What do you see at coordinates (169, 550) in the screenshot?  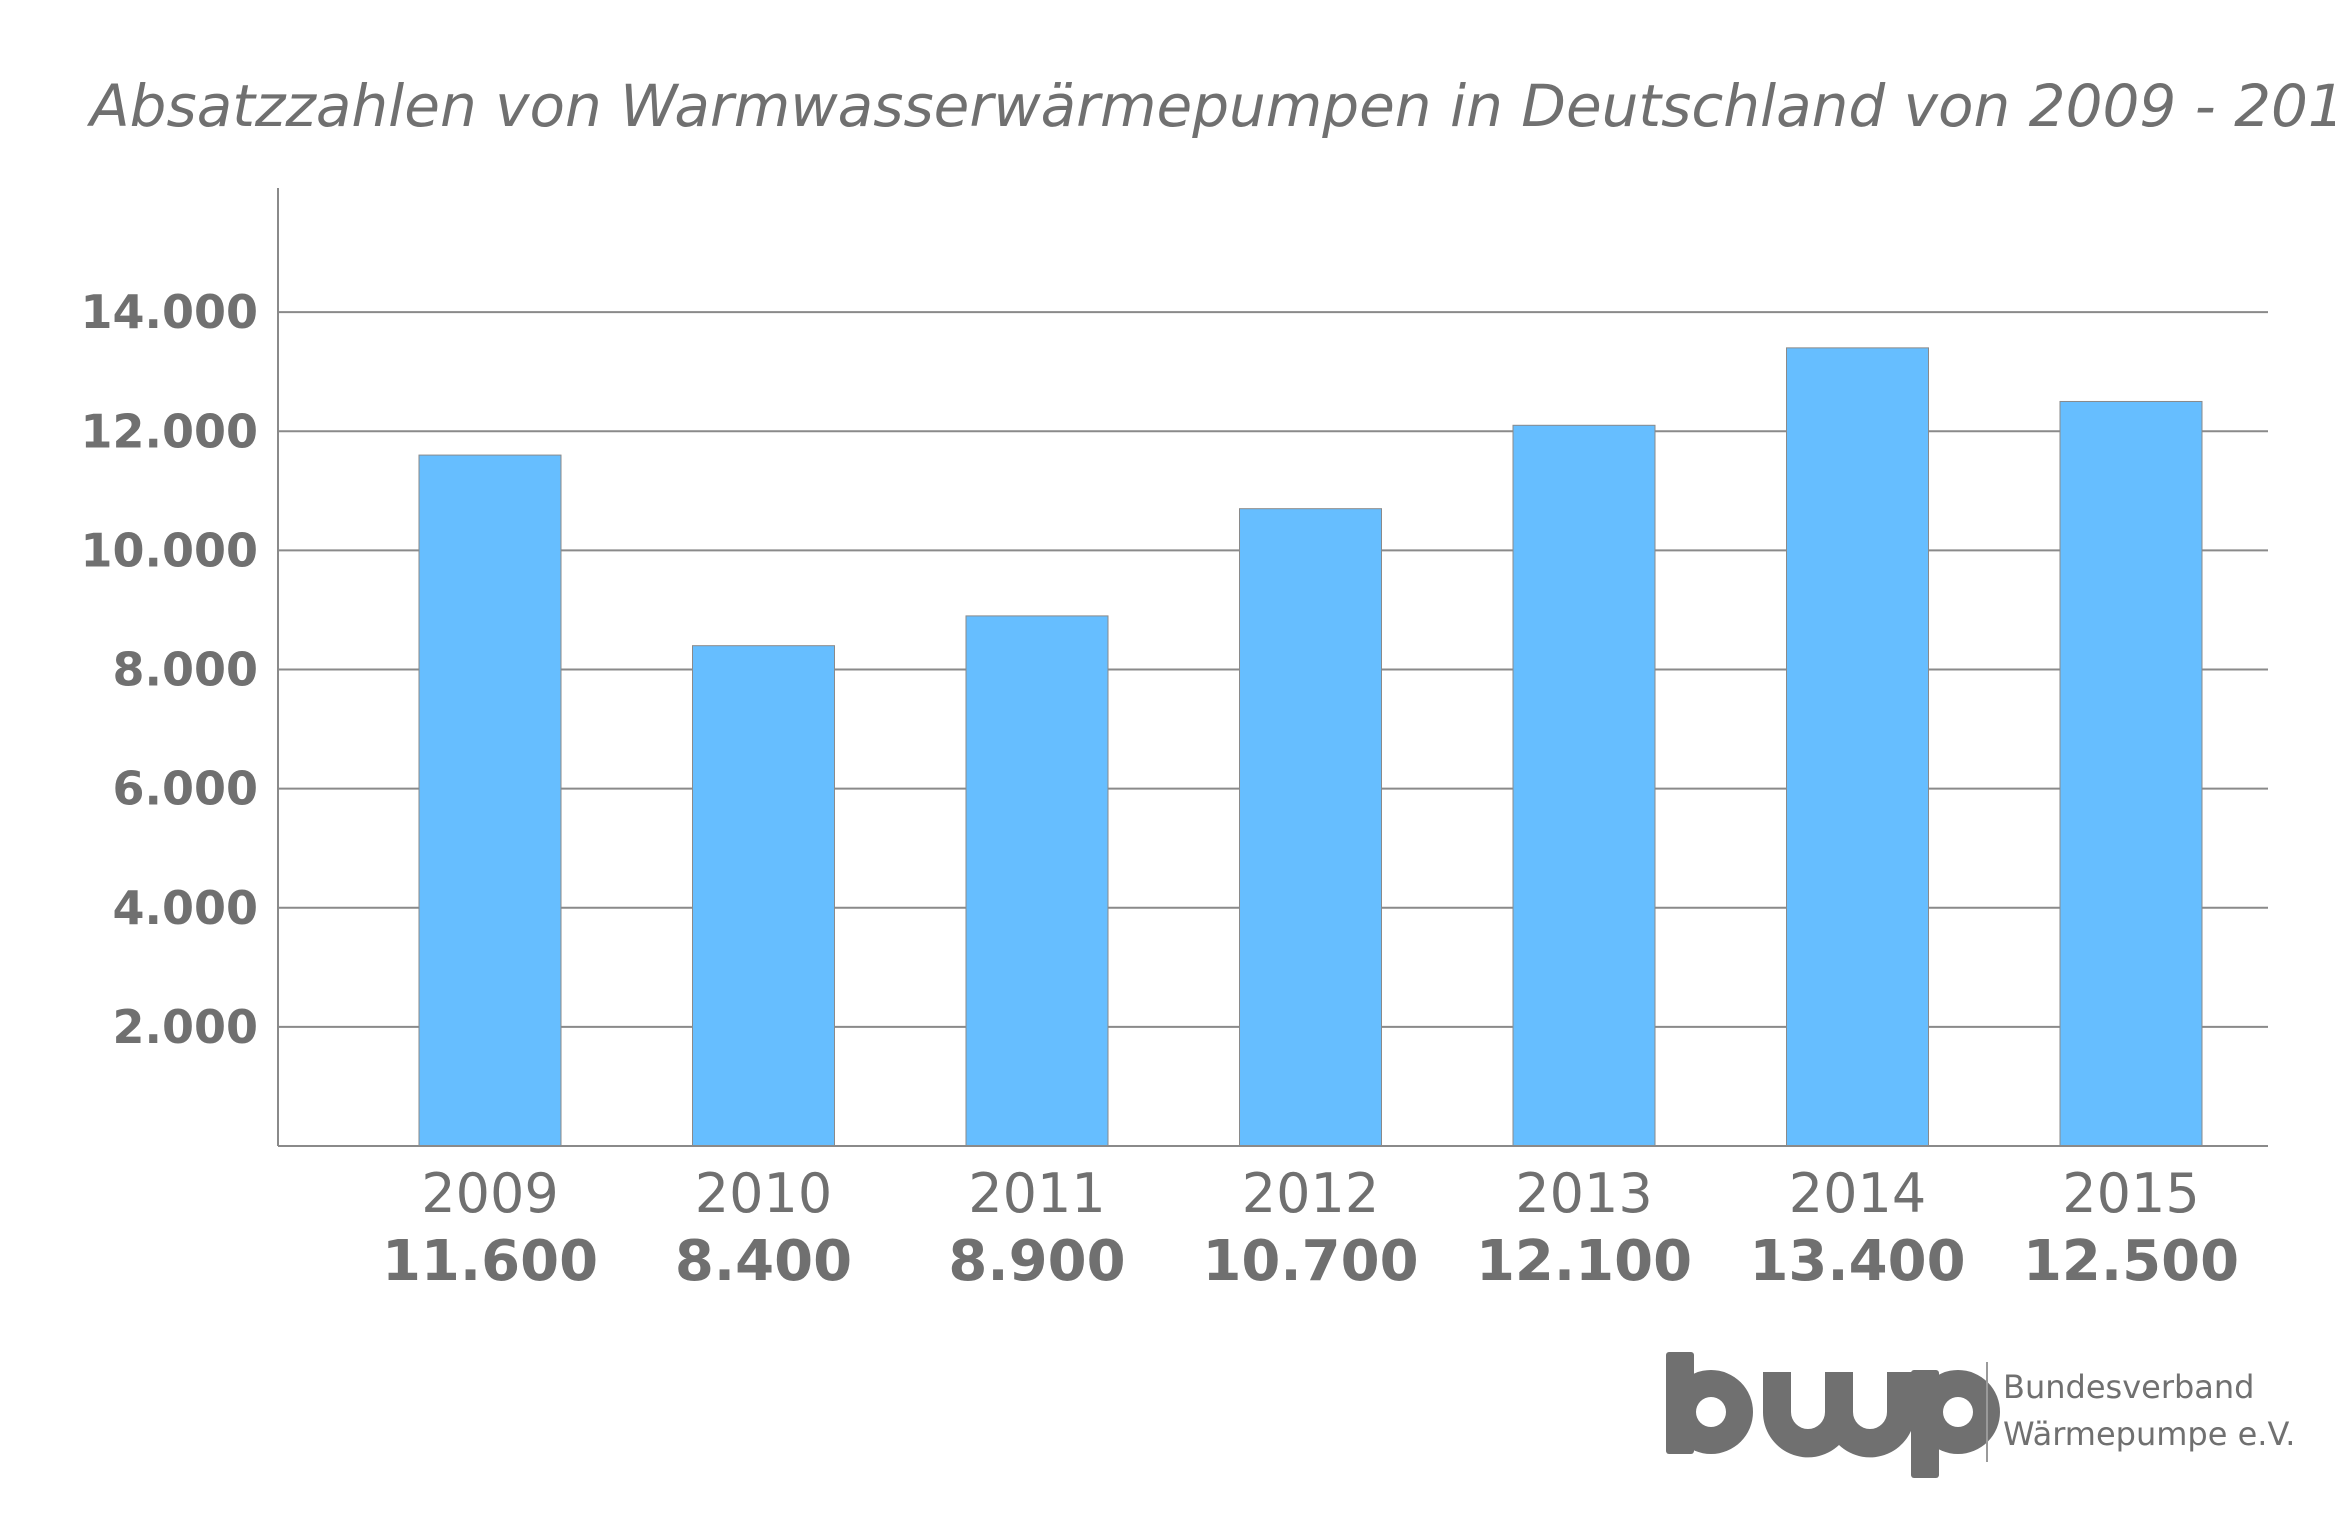 I see `y-tick-label: 10.000` at bounding box center [169, 550].